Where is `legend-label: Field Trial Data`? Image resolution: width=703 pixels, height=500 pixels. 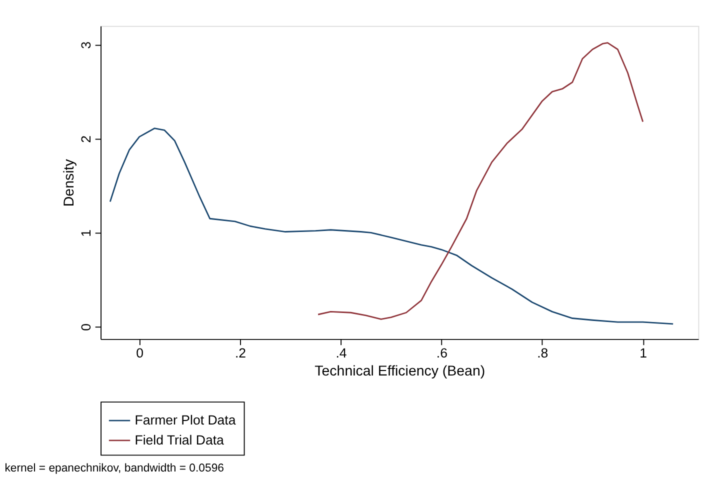
legend-label: Field Trial Data is located at coordinates (179, 440).